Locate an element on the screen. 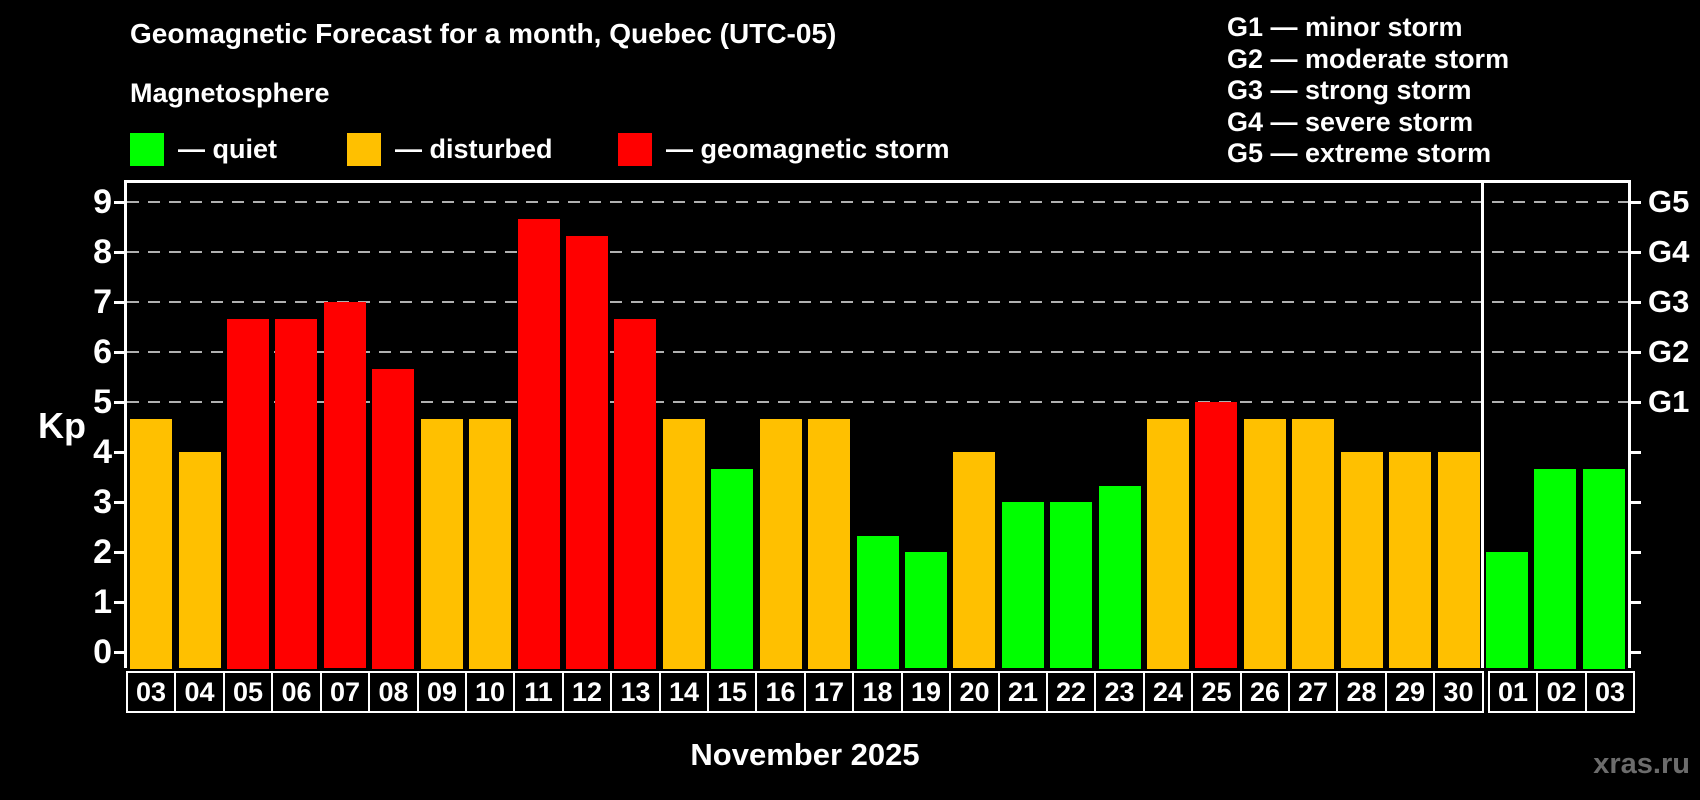 The image size is (1700, 800). date-label-nov-05: 05 is located at coordinates (248, 692).